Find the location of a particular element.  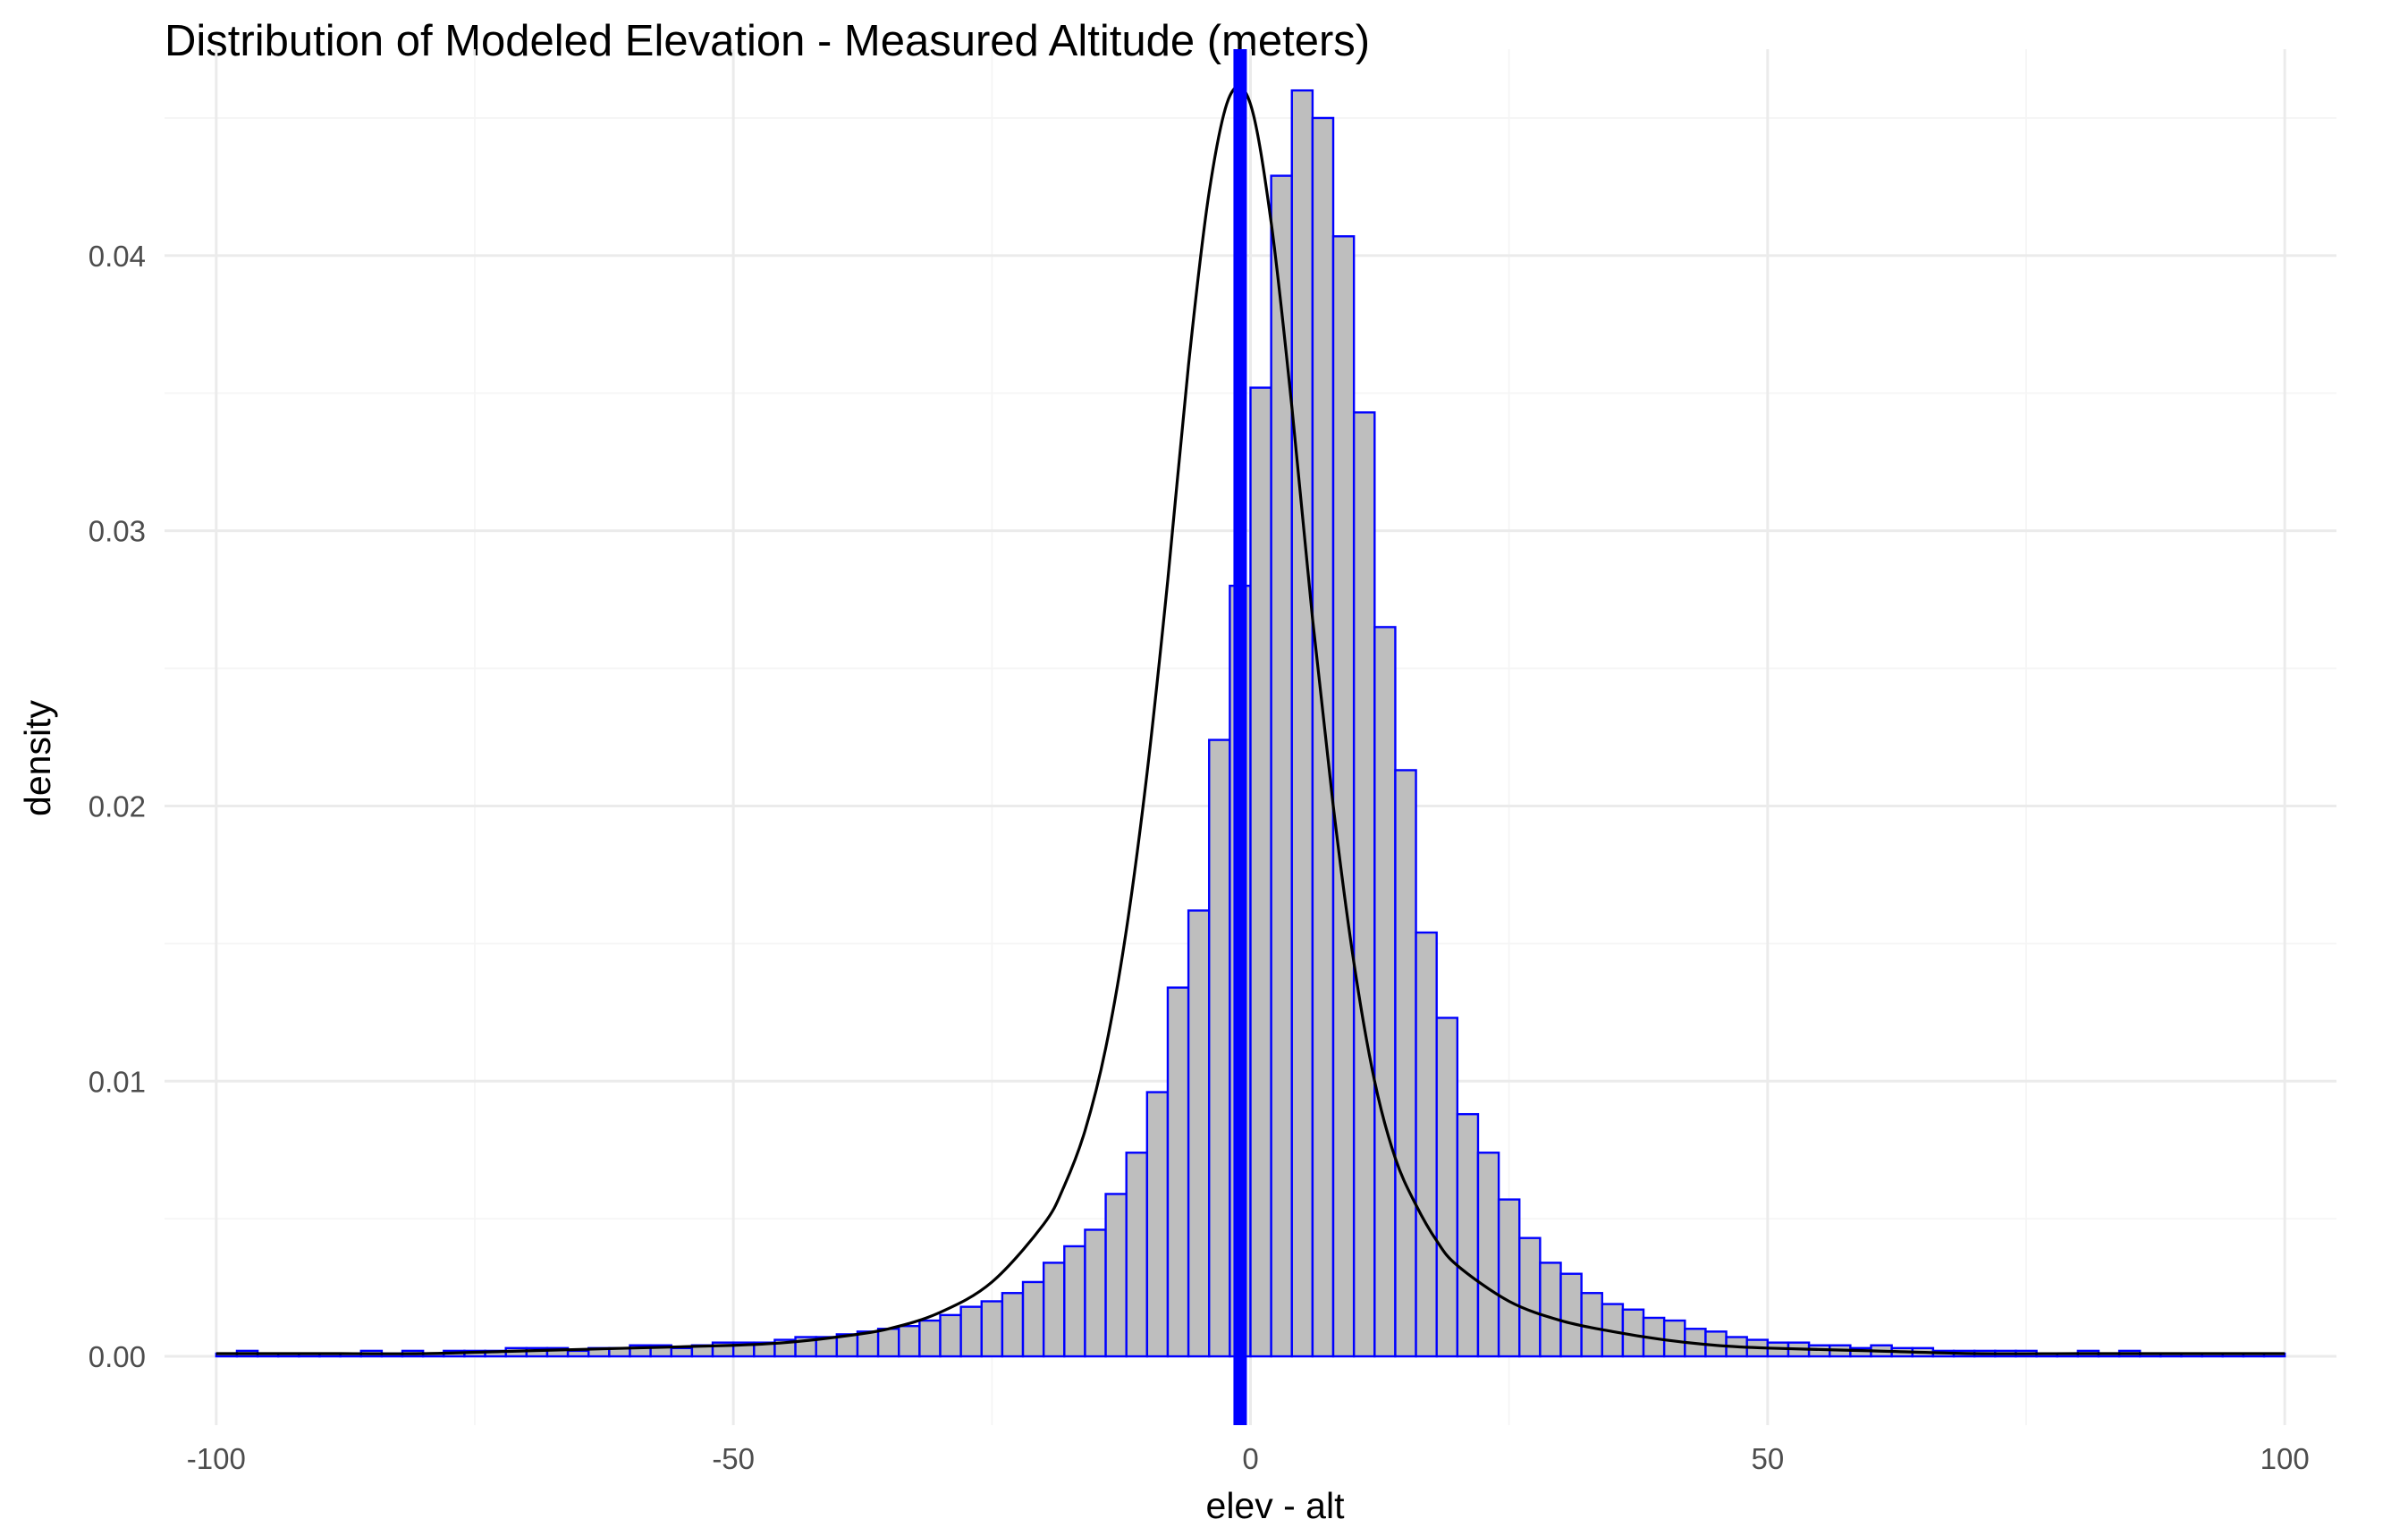

y-tick-label: 0.03 is located at coordinates (118, 531).